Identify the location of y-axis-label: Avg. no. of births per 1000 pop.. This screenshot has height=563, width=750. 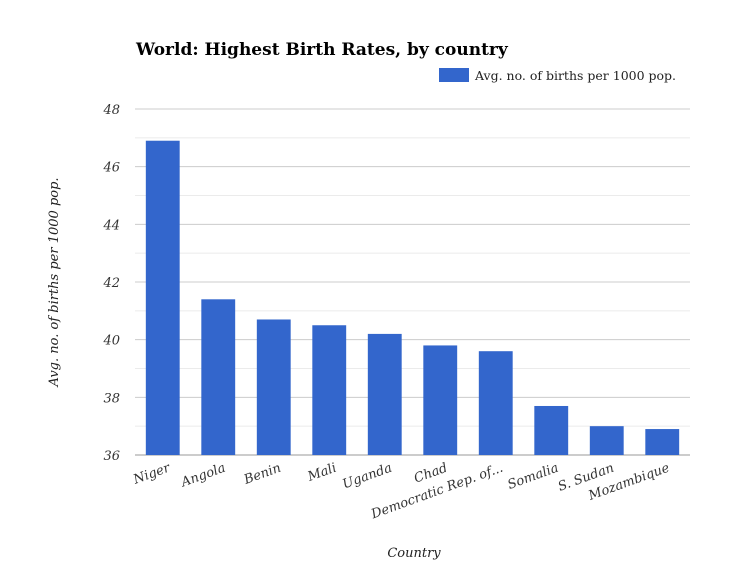
(54, 282).